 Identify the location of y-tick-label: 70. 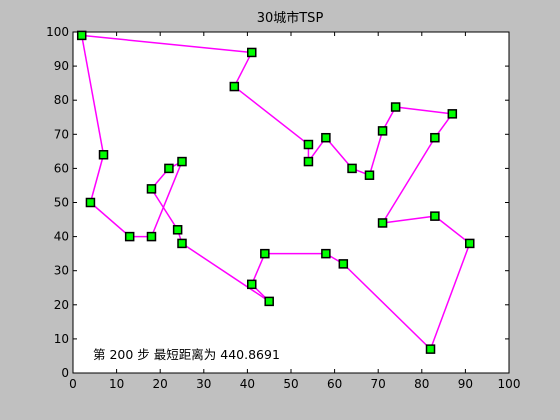
(61, 134).